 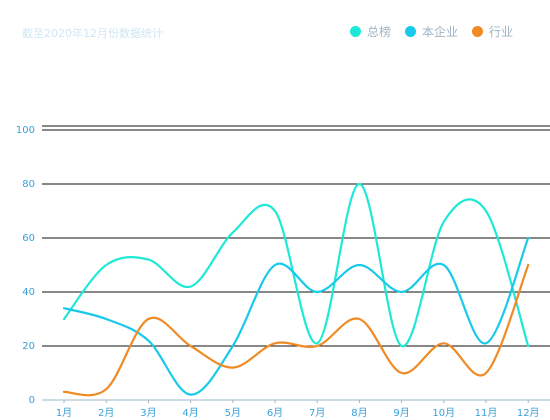 What do you see at coordinates (443, 413) in the screenshot?
I see `x-tick-label: 10月` at bounding box center [443, 413].